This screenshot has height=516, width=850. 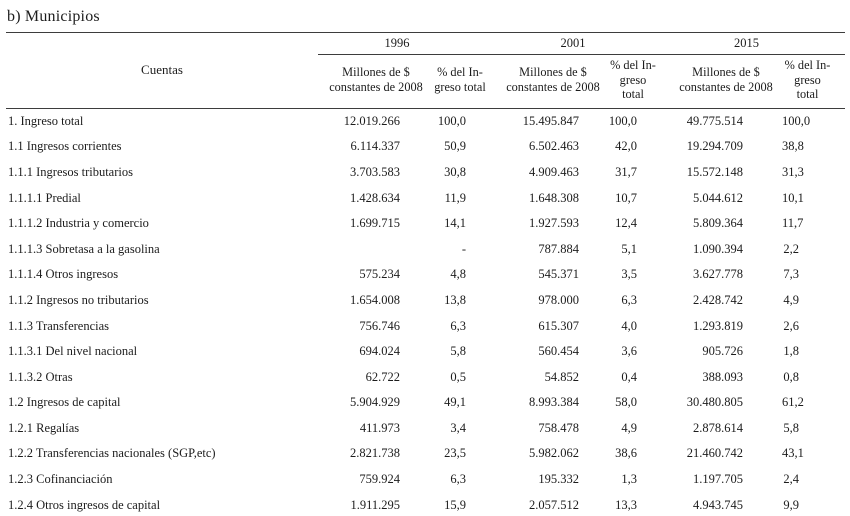 I want to click on cell-2001-pct: 3,6, so click(x=629, y=351).